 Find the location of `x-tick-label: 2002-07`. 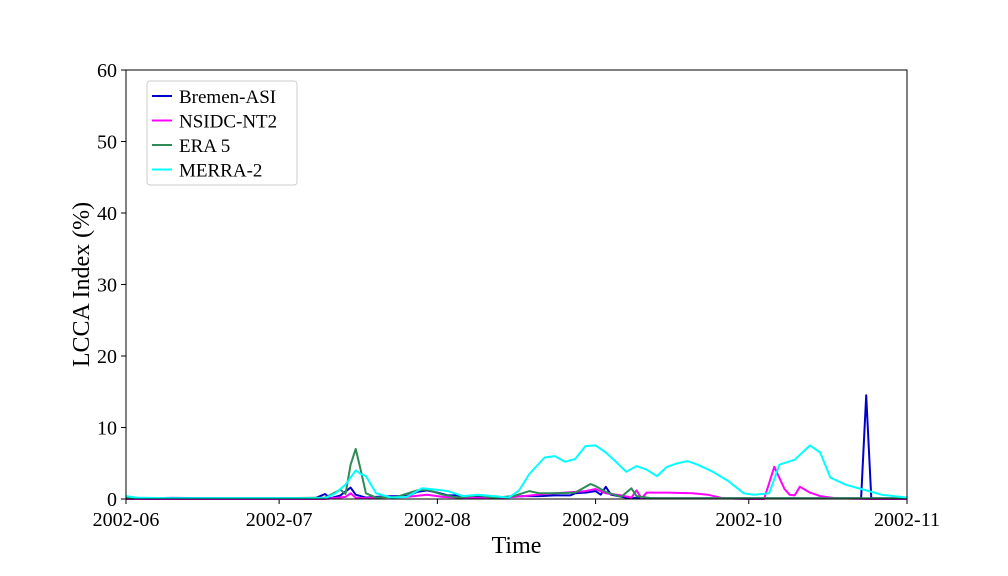

x-tick-label: 2002-07 is located at coordinates (279, 520).